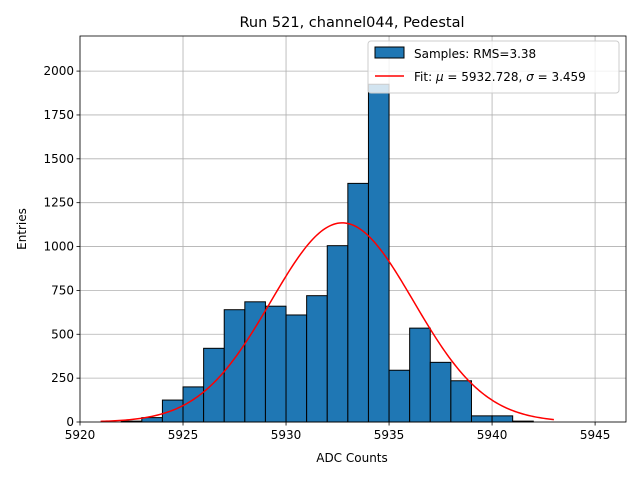 The image size is (640, 480). Describe the element at coordinates (58, 159) in the screenshot. I see `y-tick-label: 1500` at that location.